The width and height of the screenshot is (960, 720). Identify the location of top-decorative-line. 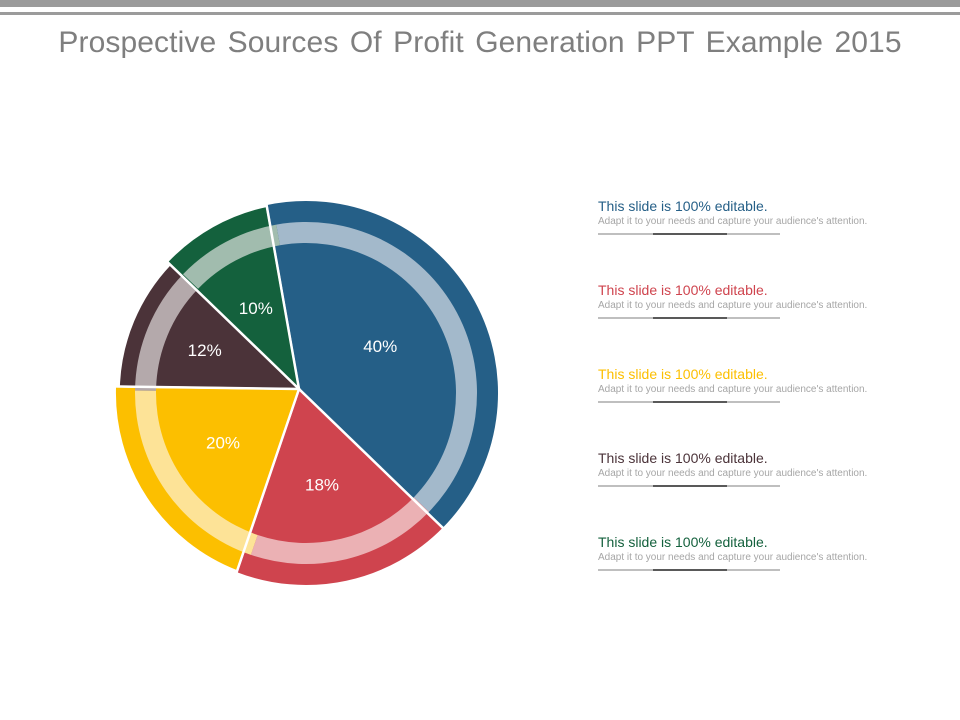
(480, 13).